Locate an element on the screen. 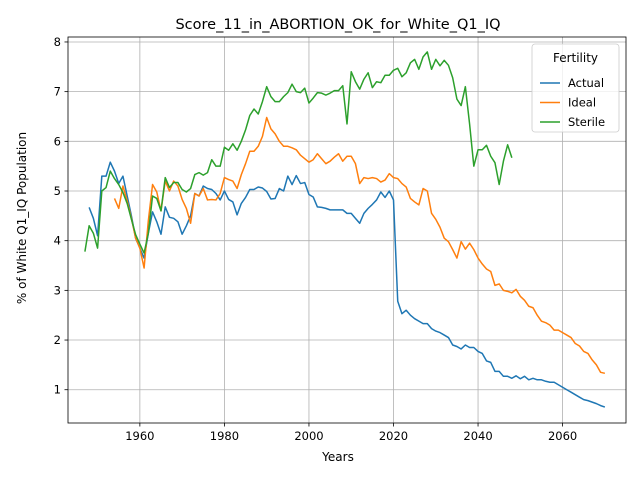 The height and width of the screenshot is (484, 640). y-tick-label: 8 is located at coordinates (57, 42).